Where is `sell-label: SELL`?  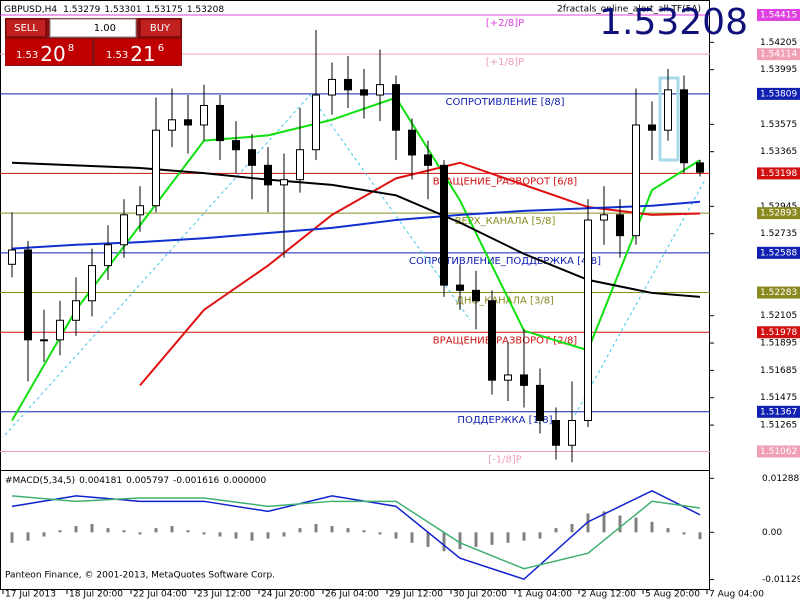 sell-label: SELL is located at coordinates (26, 28).